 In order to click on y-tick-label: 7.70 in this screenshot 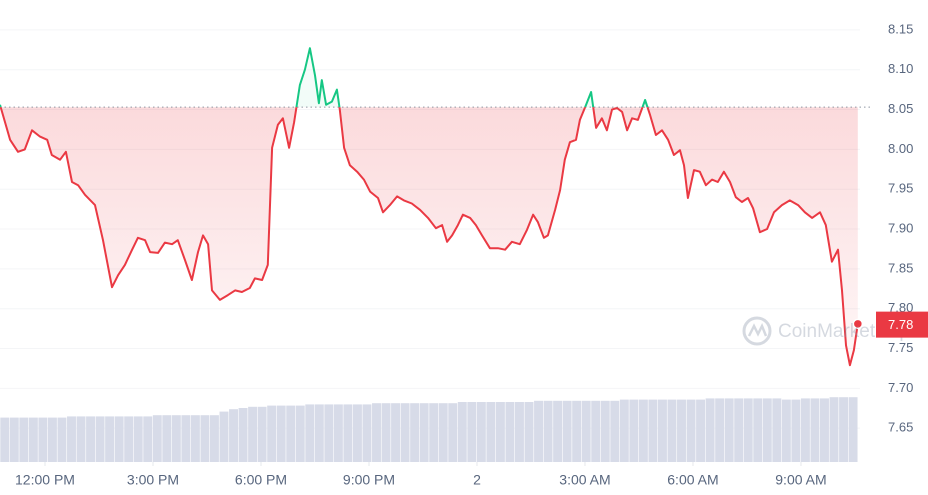, I will do `click(900, 387)`.